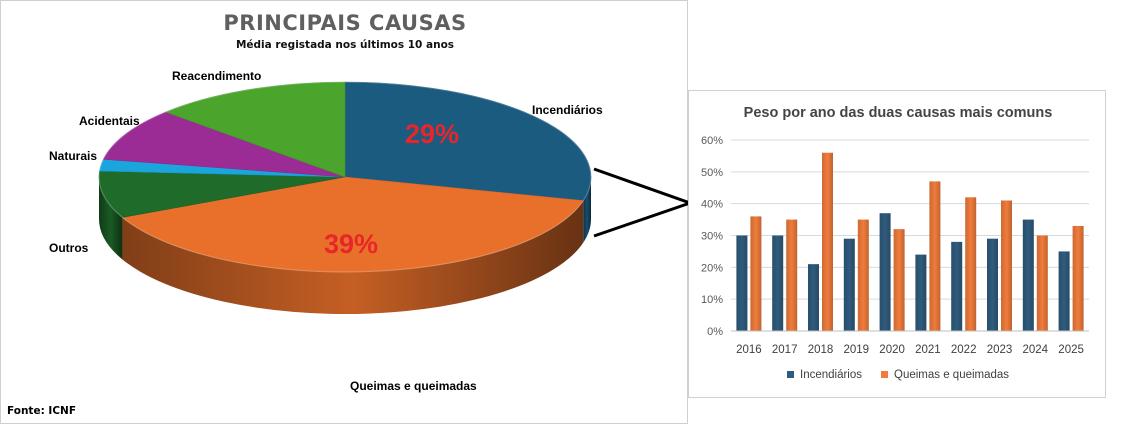 The image size is (1138, 428). I want to click on bar-queimas-2025, so click(1078, 278).